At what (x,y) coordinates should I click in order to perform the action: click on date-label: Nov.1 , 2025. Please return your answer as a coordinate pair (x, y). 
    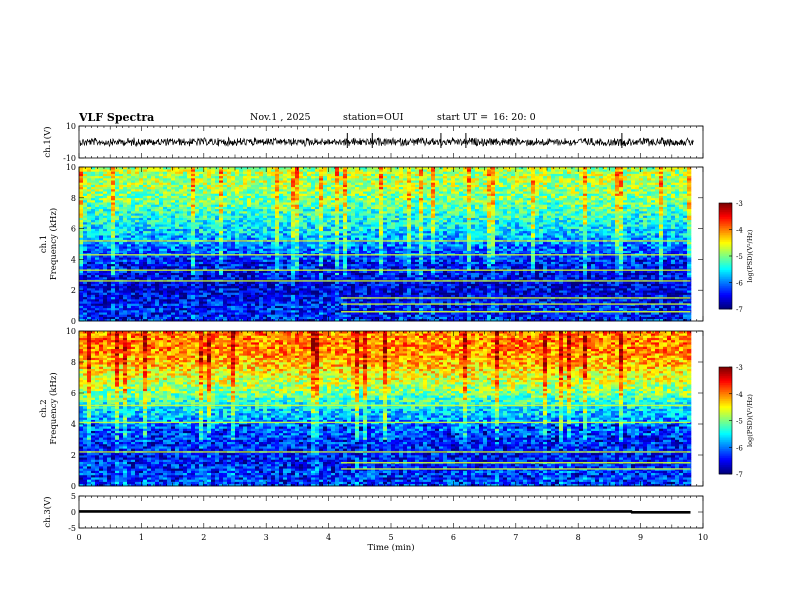
    Looking at the image, I should click on (280, 117).